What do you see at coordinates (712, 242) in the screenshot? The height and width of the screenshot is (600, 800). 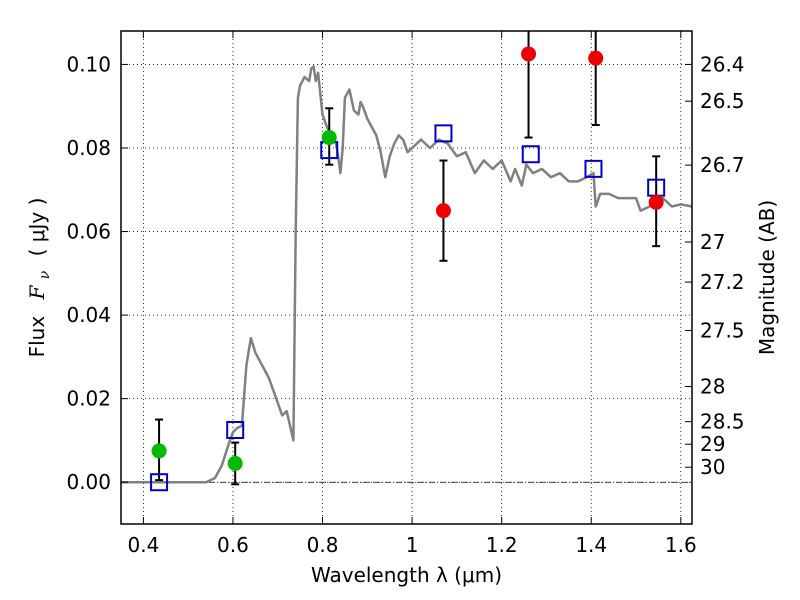 I see `right-tick-label: 27` at bounding box center [712, 242].